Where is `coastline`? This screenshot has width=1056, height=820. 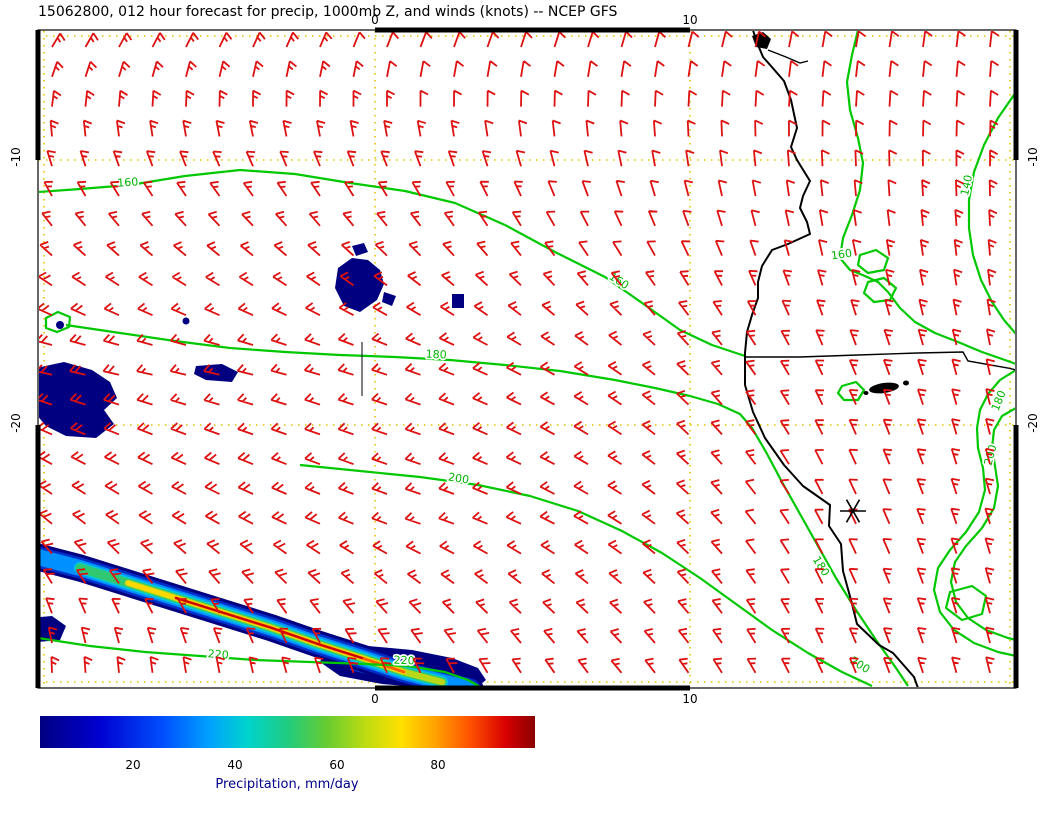 coastline is located at coordinates (831, 359).